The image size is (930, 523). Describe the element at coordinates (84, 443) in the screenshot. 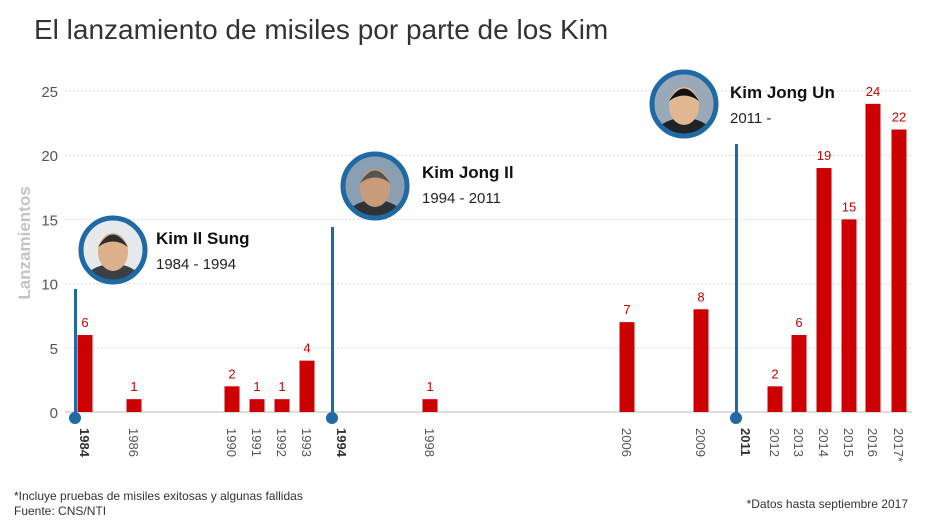

I see `x-tick-label: 1984` at that location.